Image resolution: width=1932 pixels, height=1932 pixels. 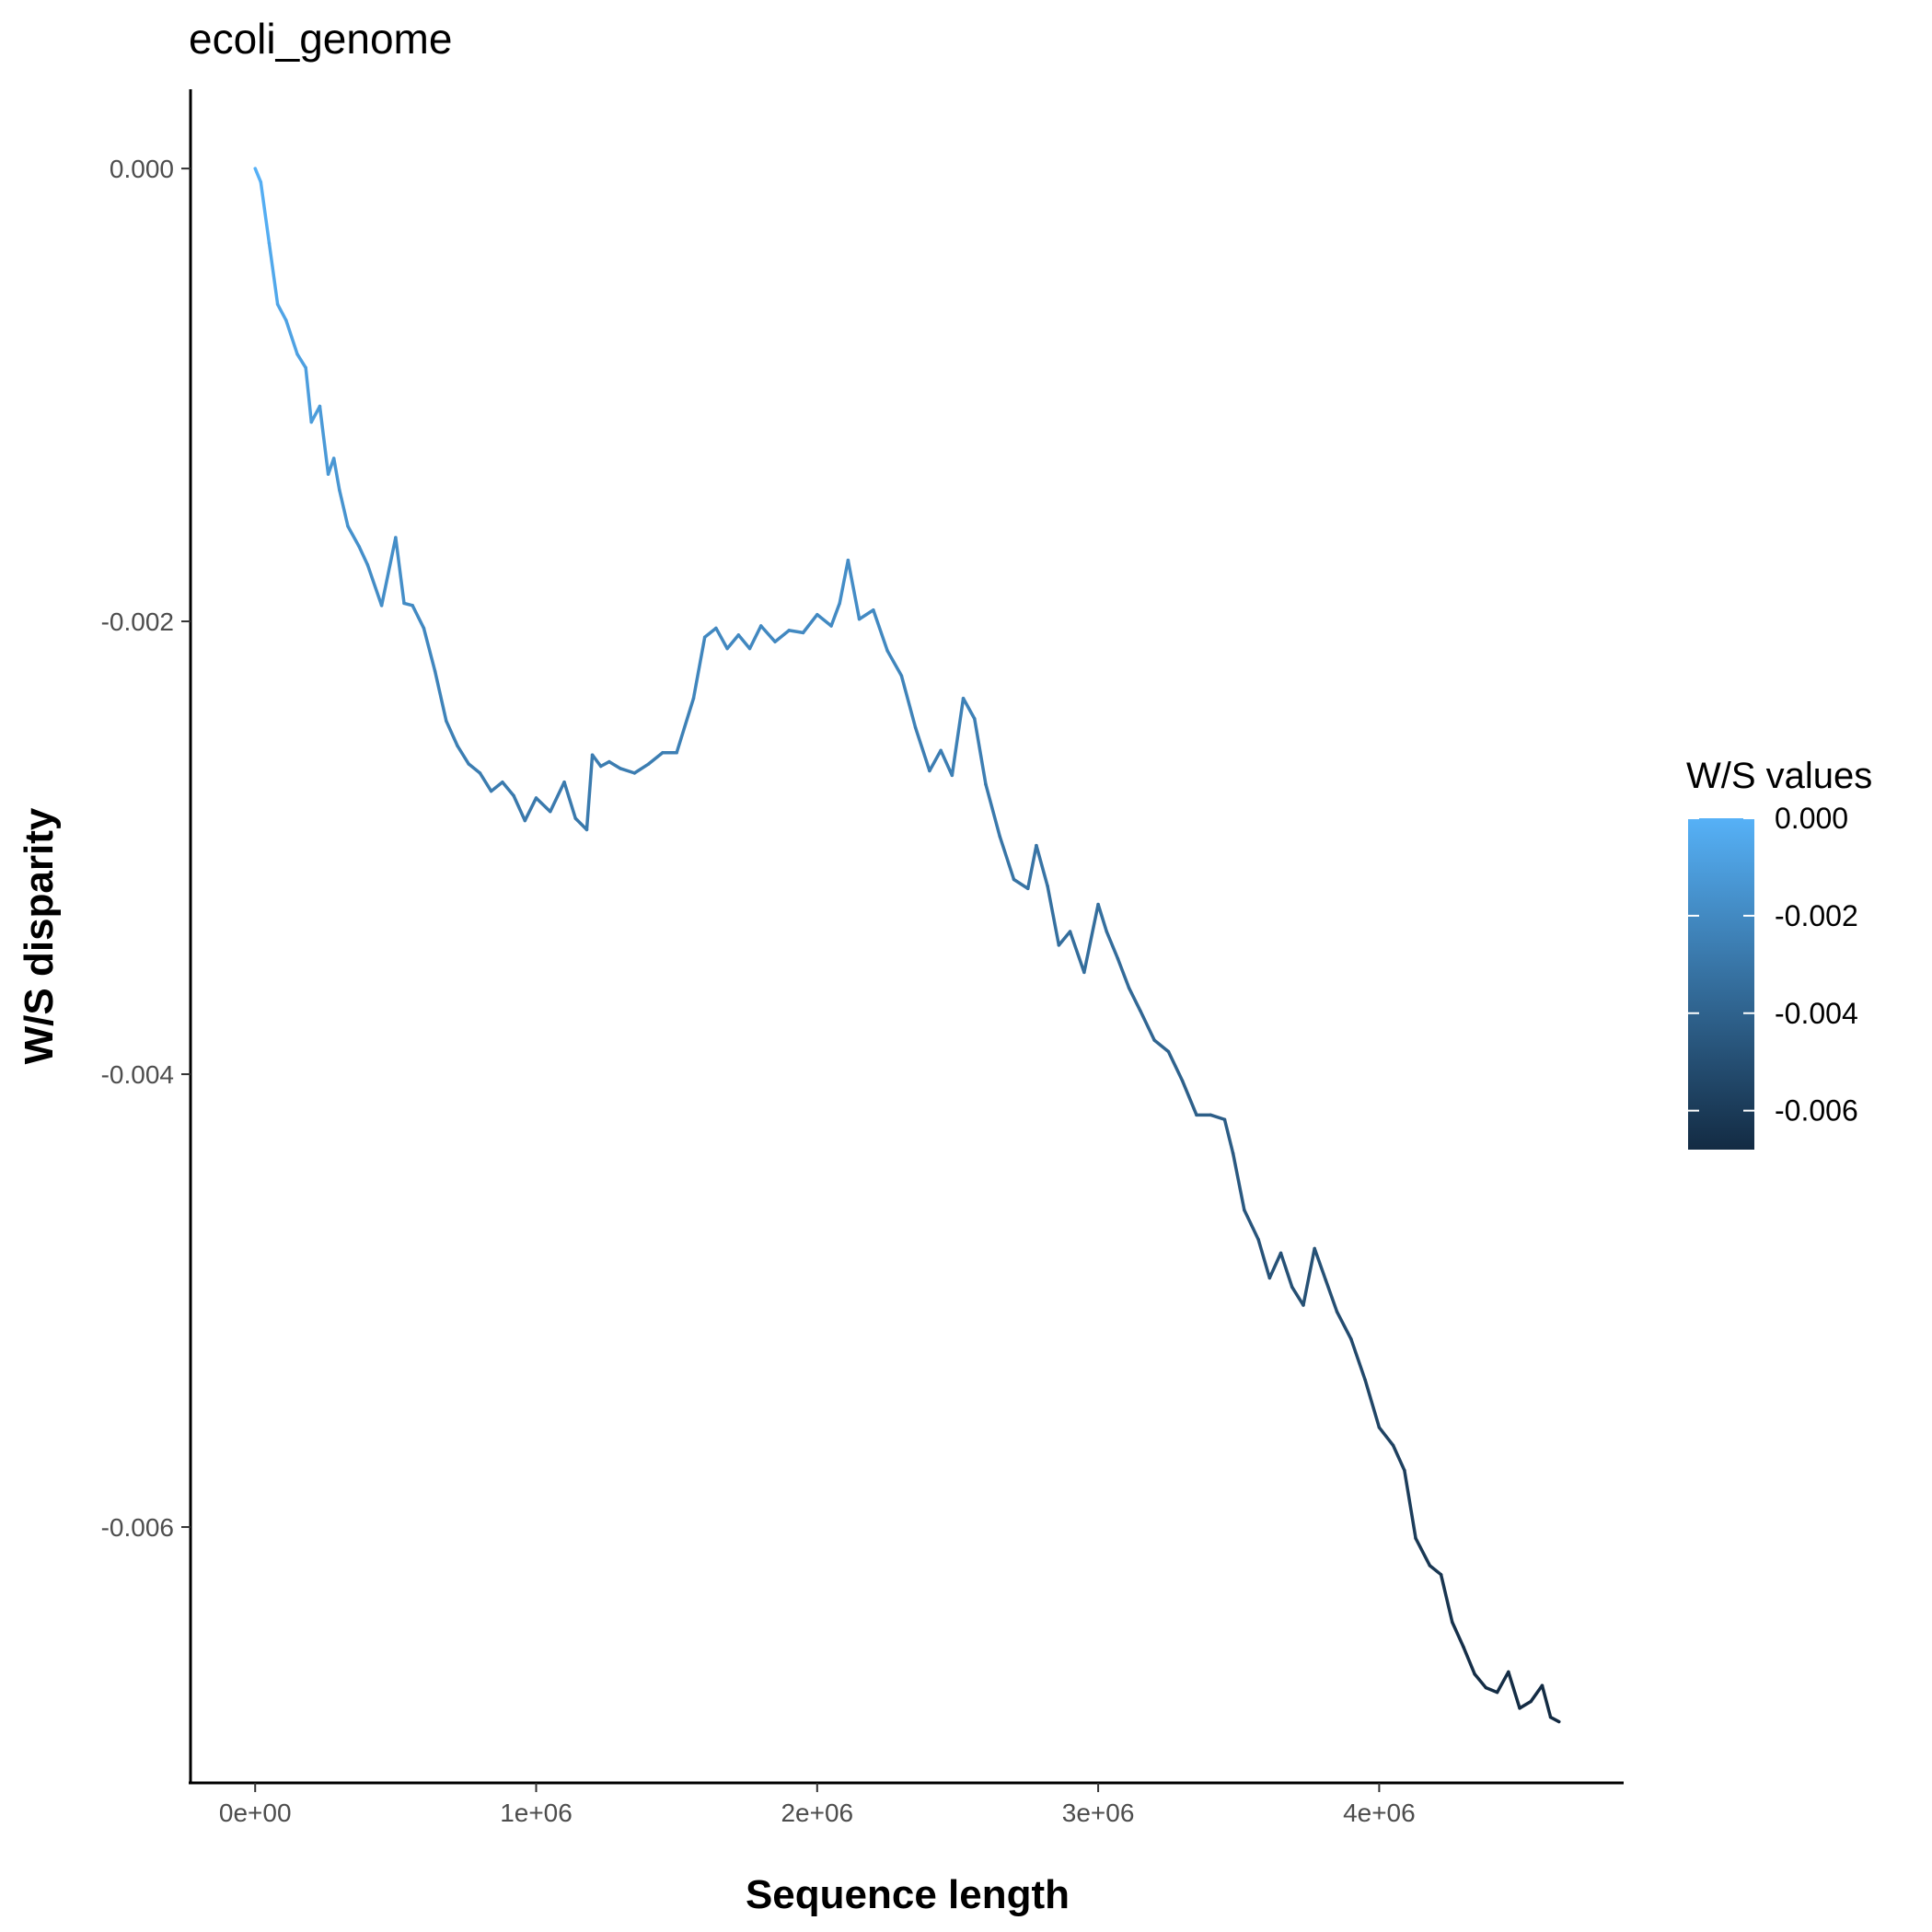 What do you see at coordinates (40, 936) in the screenshot?
I see `y-axis-title: W/S disparity` at bounding box center [40, 936].